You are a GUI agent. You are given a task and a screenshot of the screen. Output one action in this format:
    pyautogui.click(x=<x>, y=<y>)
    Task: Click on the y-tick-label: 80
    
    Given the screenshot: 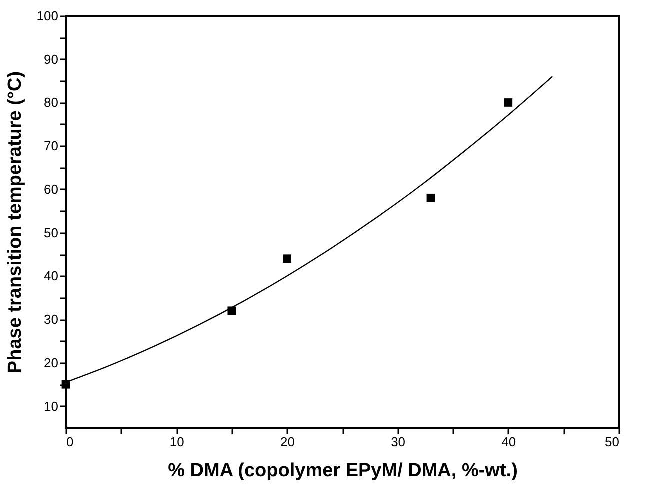 What is the action you would take?
    pyautogui.click(x=51, y=102)
    